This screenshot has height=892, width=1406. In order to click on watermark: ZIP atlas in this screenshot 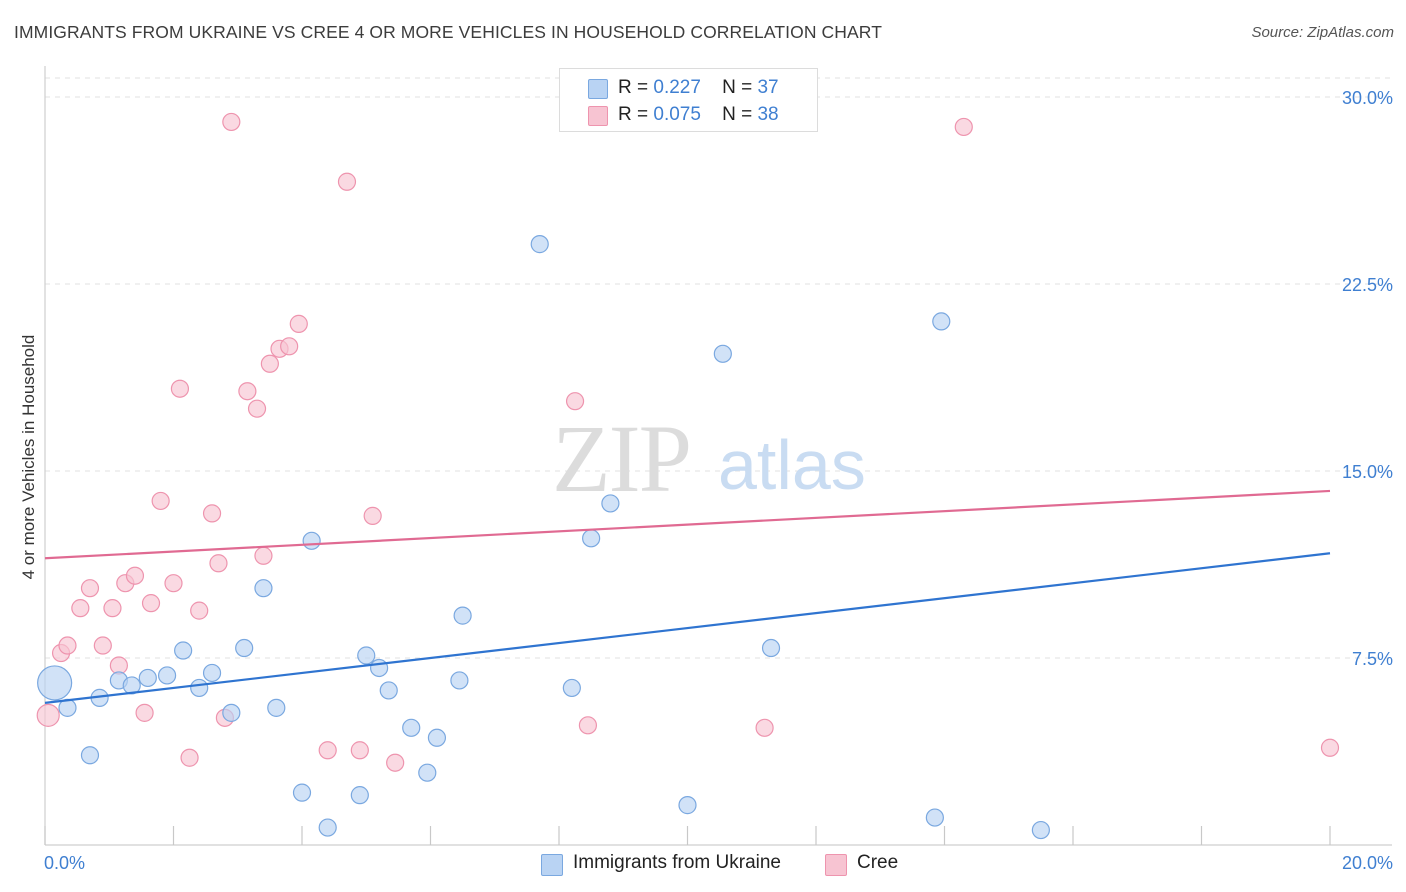, I will do `click(709, 458)`.